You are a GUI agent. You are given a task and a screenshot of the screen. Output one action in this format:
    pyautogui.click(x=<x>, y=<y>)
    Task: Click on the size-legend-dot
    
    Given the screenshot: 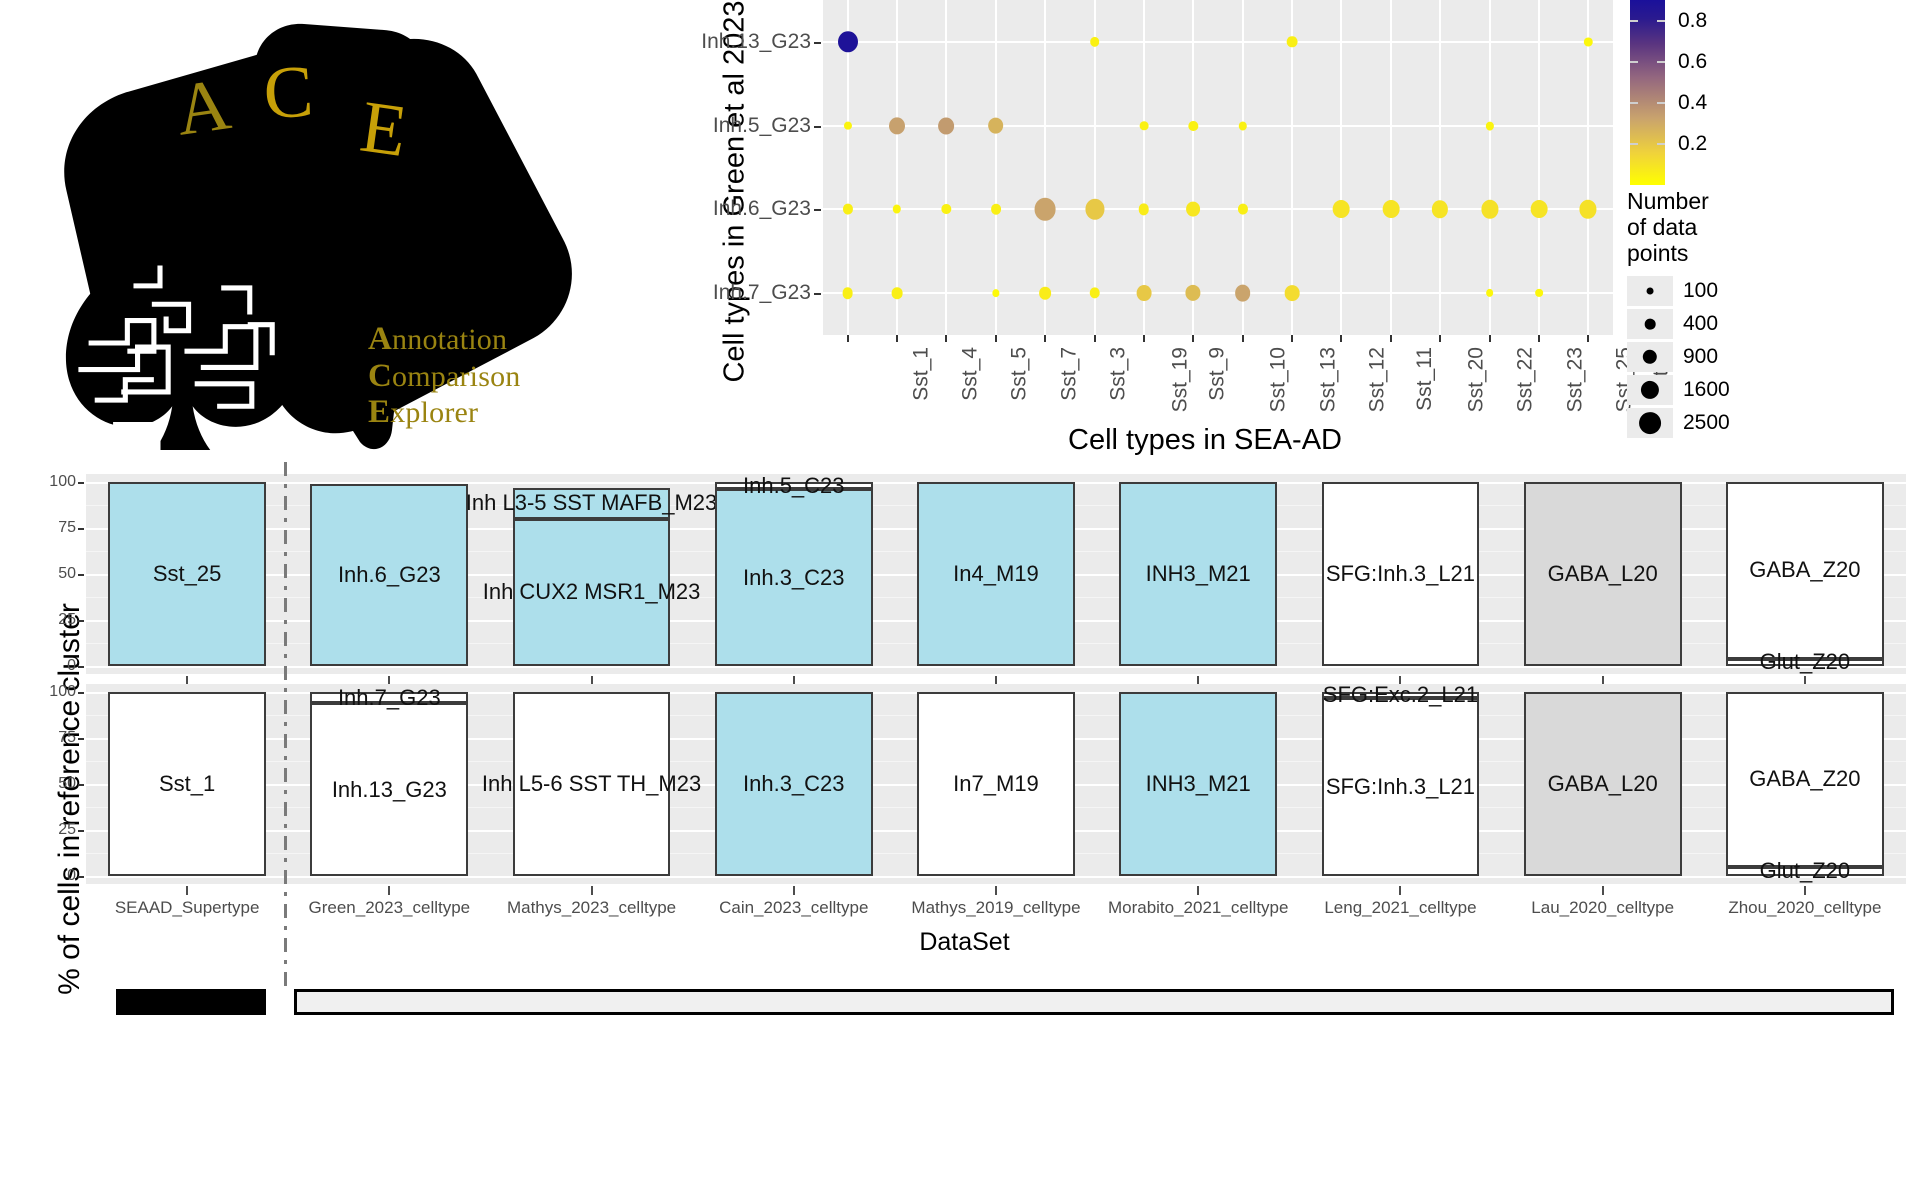 What is the action you would take?
    pyautogui.click(x=1650, y=390)
    